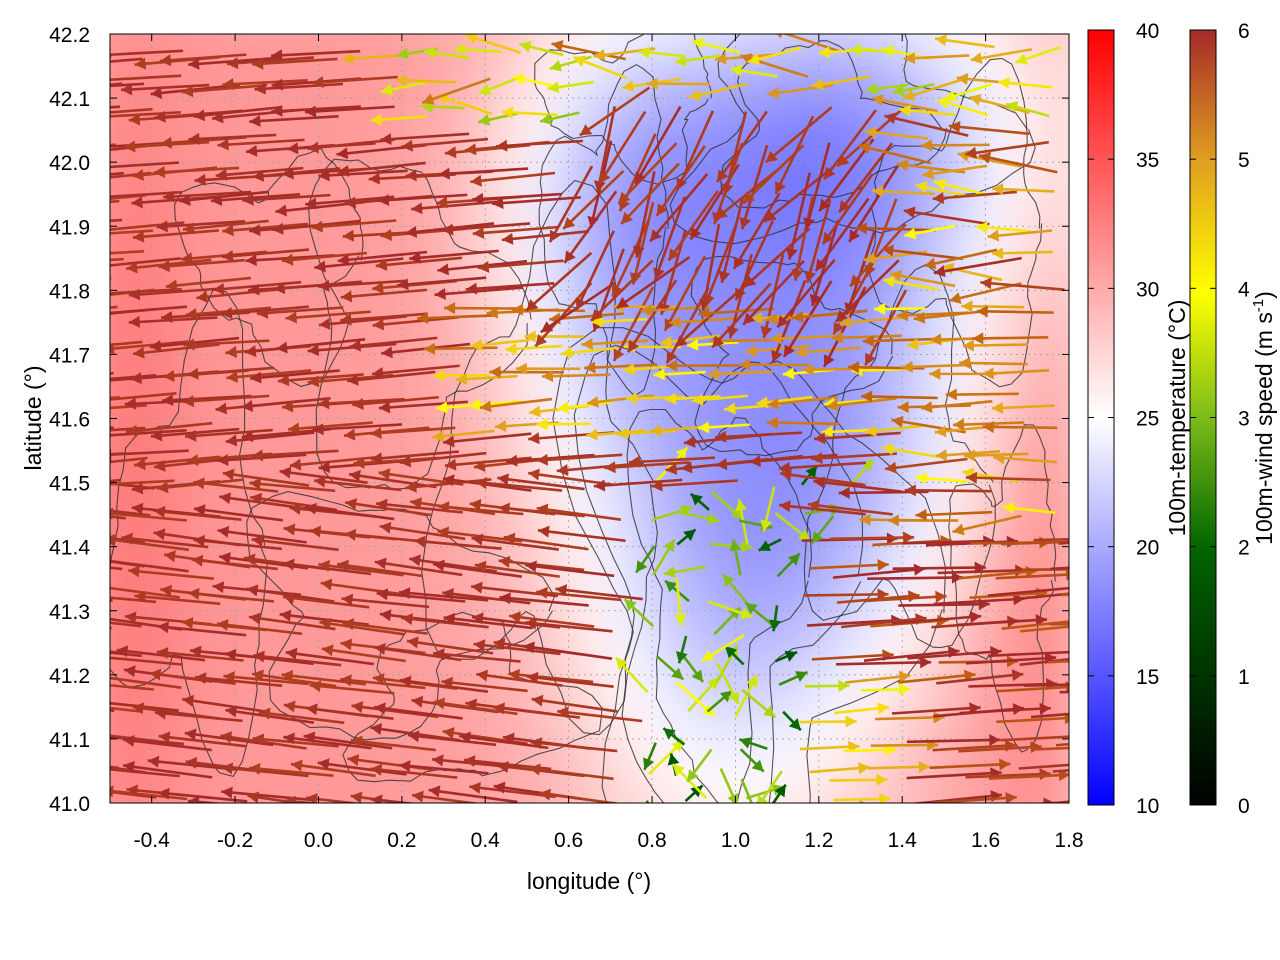  I want to click on terrain-contour, so click(852, 139).